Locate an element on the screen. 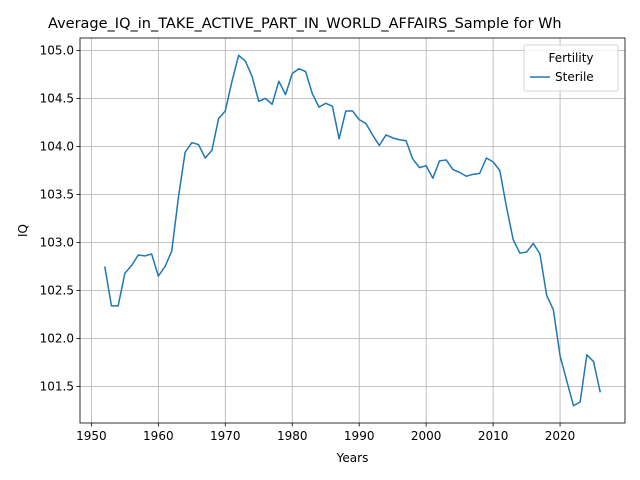 The height and width of the screenshot is (480, 640). y-tick-label: 101.5 is located at coordinates (57, 387).